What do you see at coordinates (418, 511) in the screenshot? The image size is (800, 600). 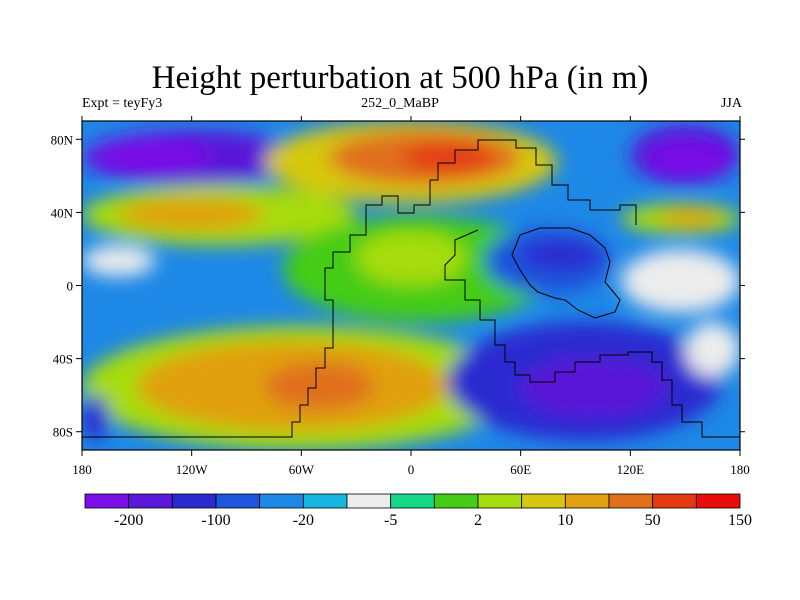 I see `colorbar: -200 -100 -20 -5 2 10 50 150` at bounding box center [418, 511].